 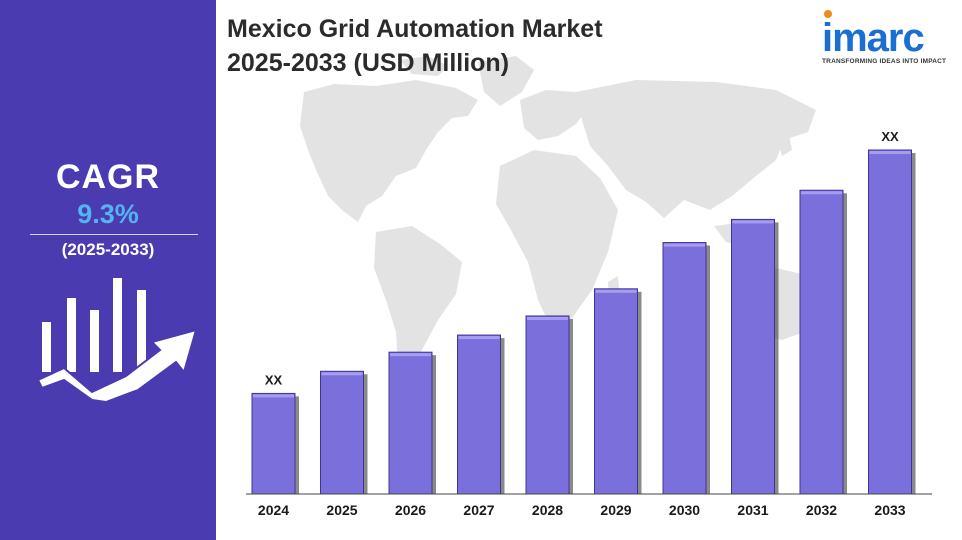 What do you see at coordinates (821, 510) in the screenshot?
I see `x-tick-label: 2032` at bounding box center [821, 510].